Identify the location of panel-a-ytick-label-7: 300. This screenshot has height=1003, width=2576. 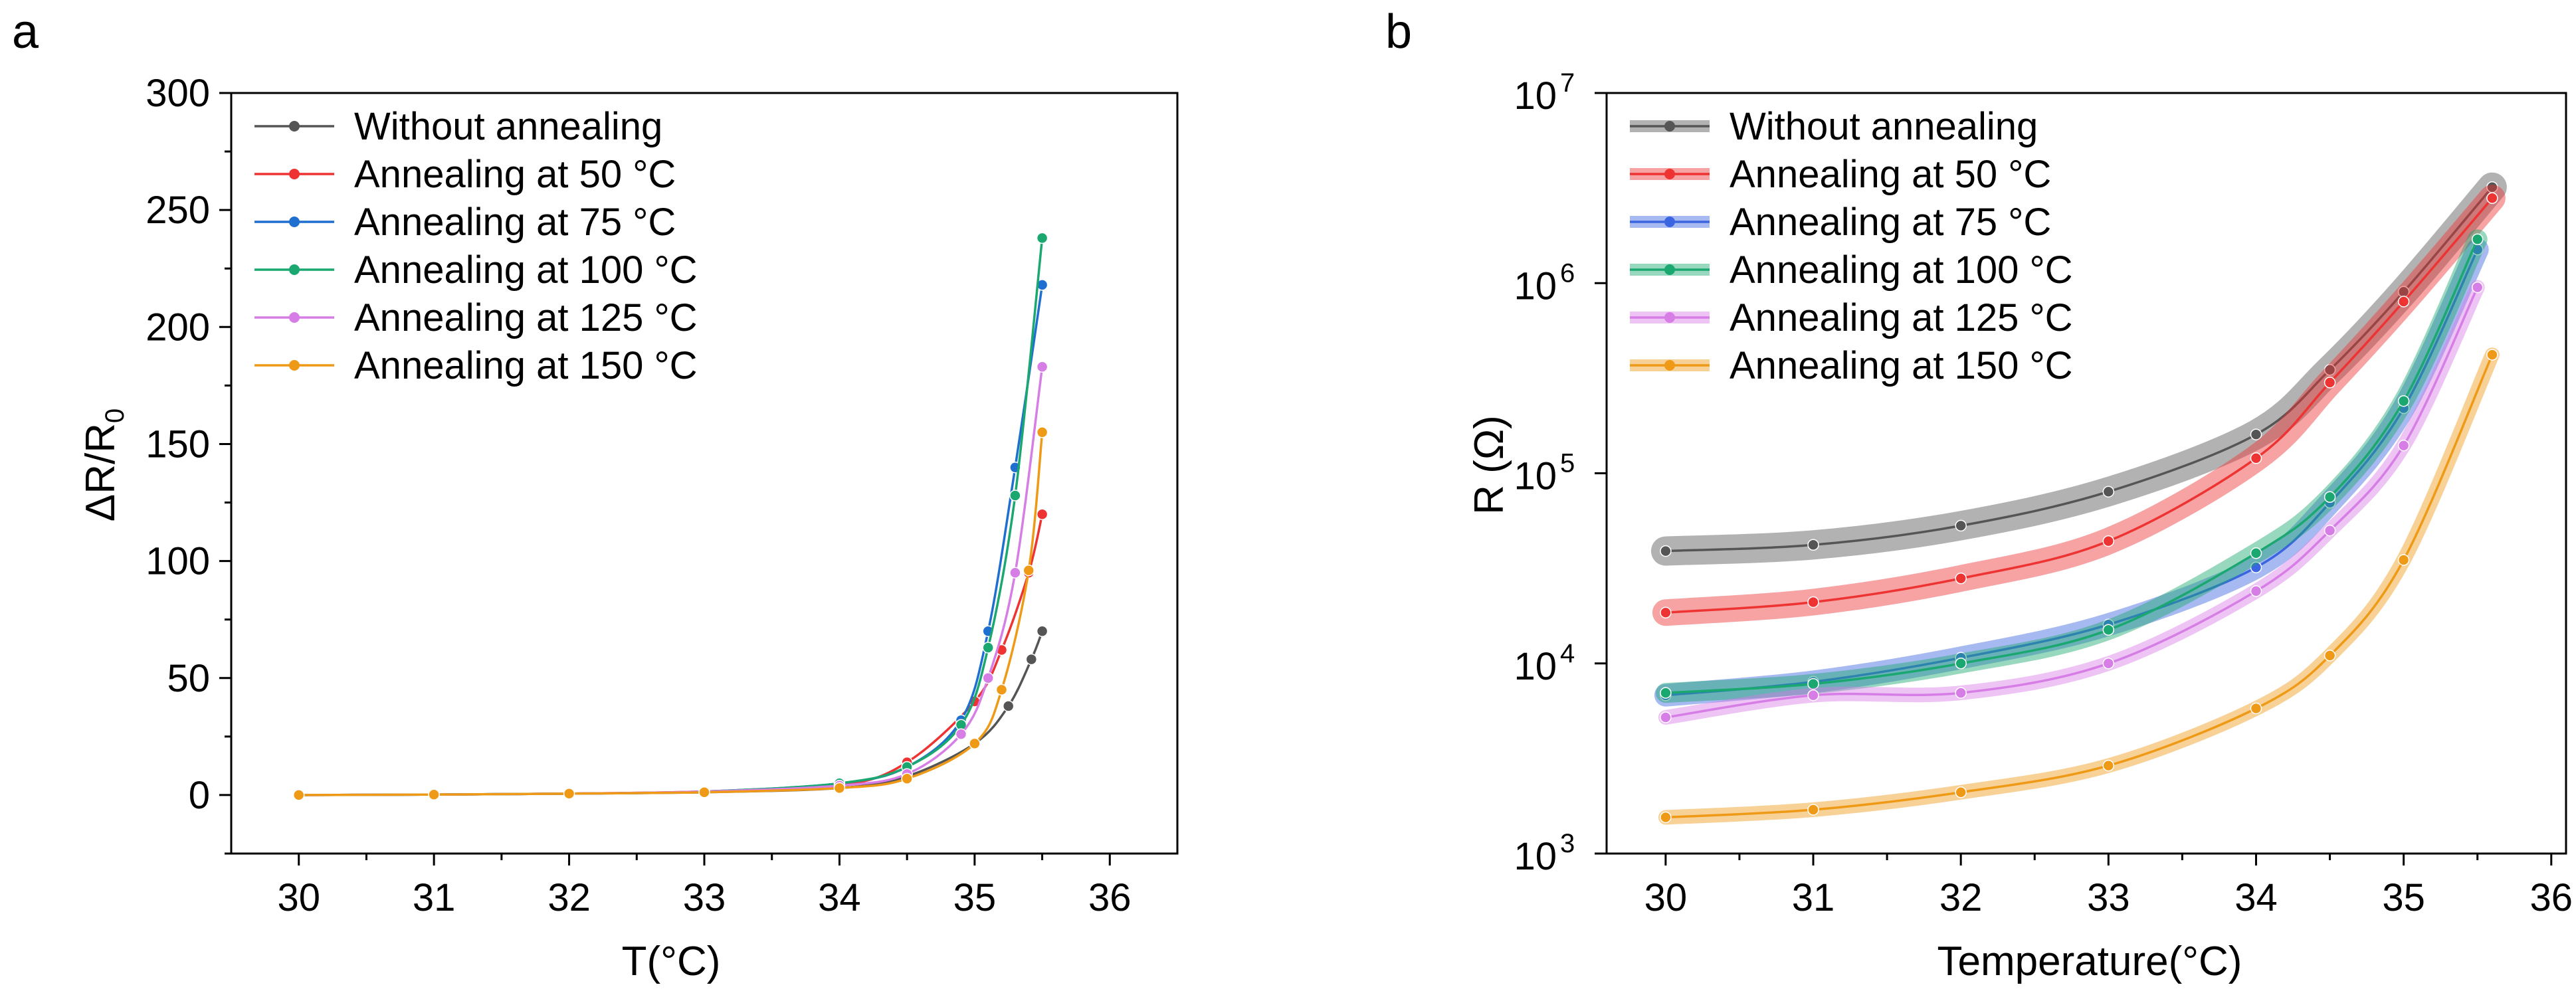
(178, 93).